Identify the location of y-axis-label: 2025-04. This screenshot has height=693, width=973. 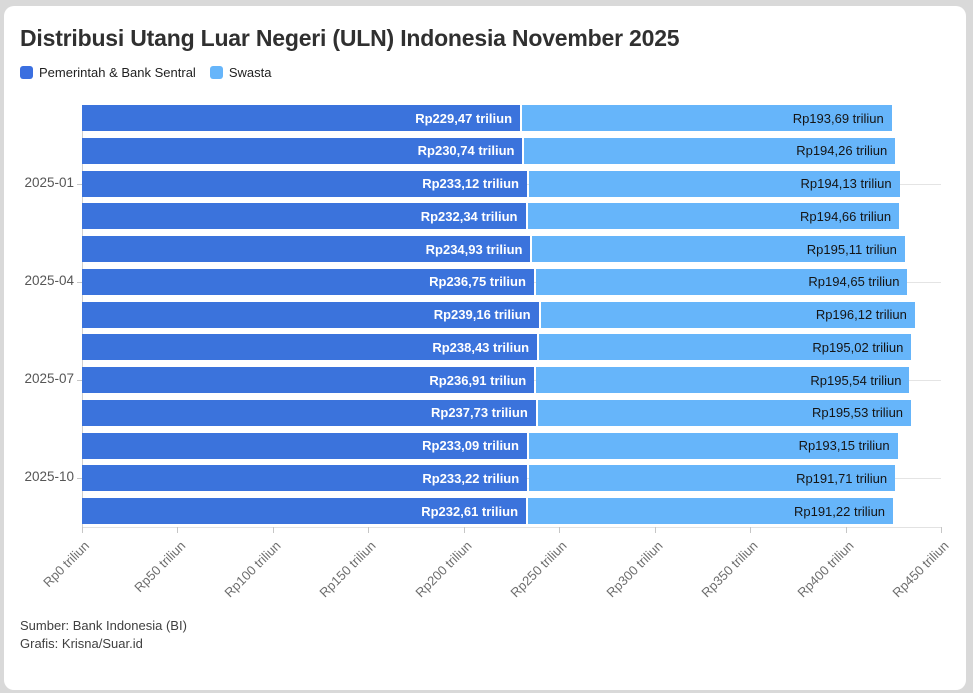
(49, 280).